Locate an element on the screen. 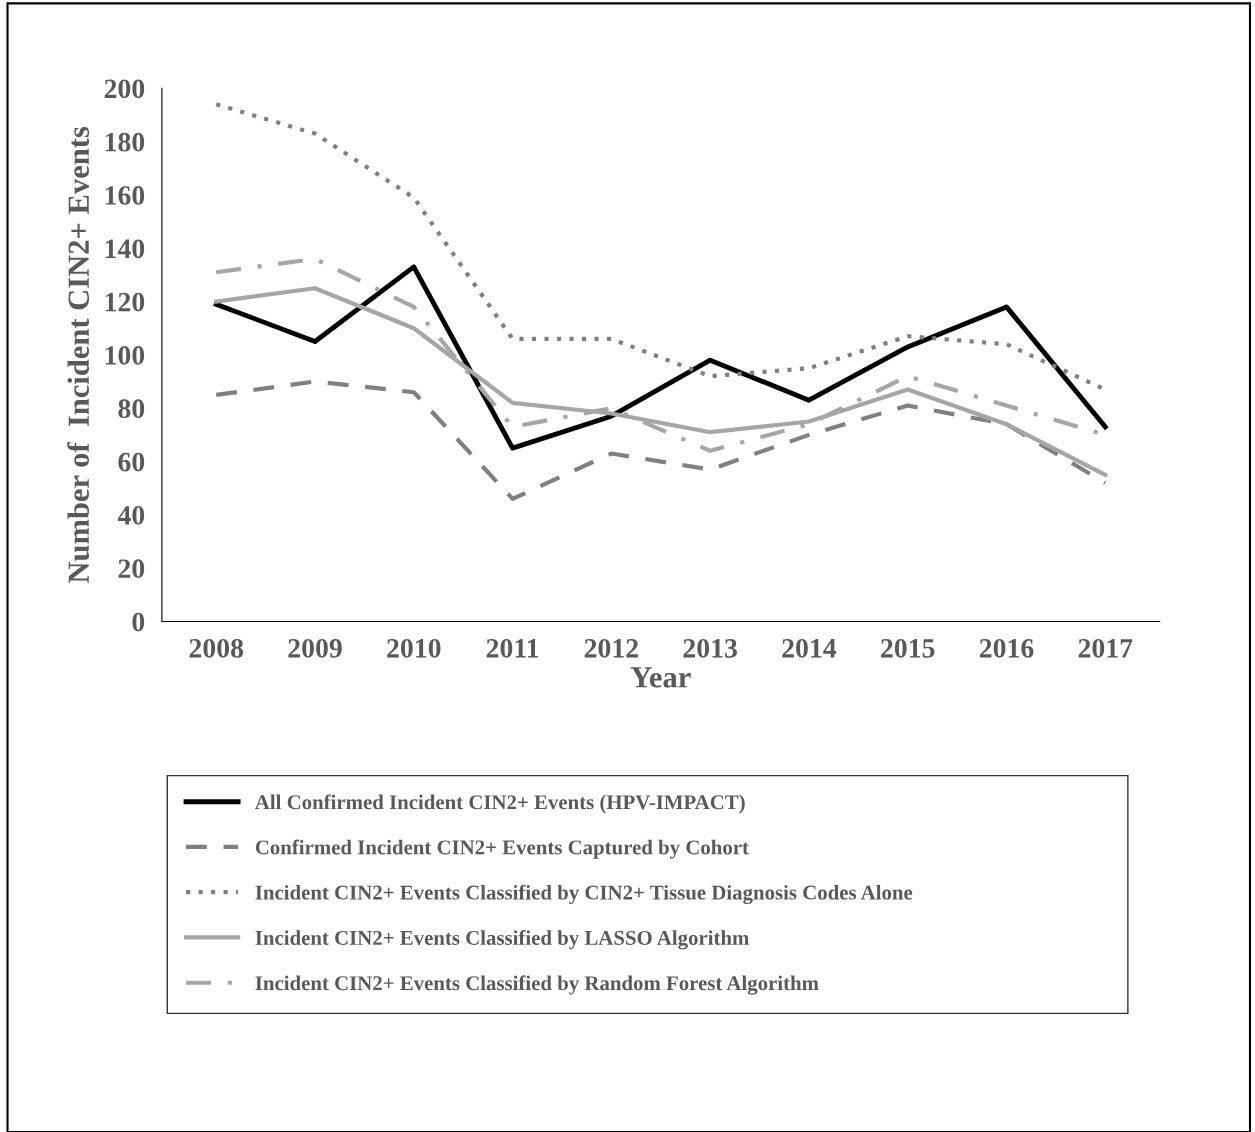 The height and width of the screenshot is (1132, 1255). x-axis-title: Year is located at coordinates (660, 677).